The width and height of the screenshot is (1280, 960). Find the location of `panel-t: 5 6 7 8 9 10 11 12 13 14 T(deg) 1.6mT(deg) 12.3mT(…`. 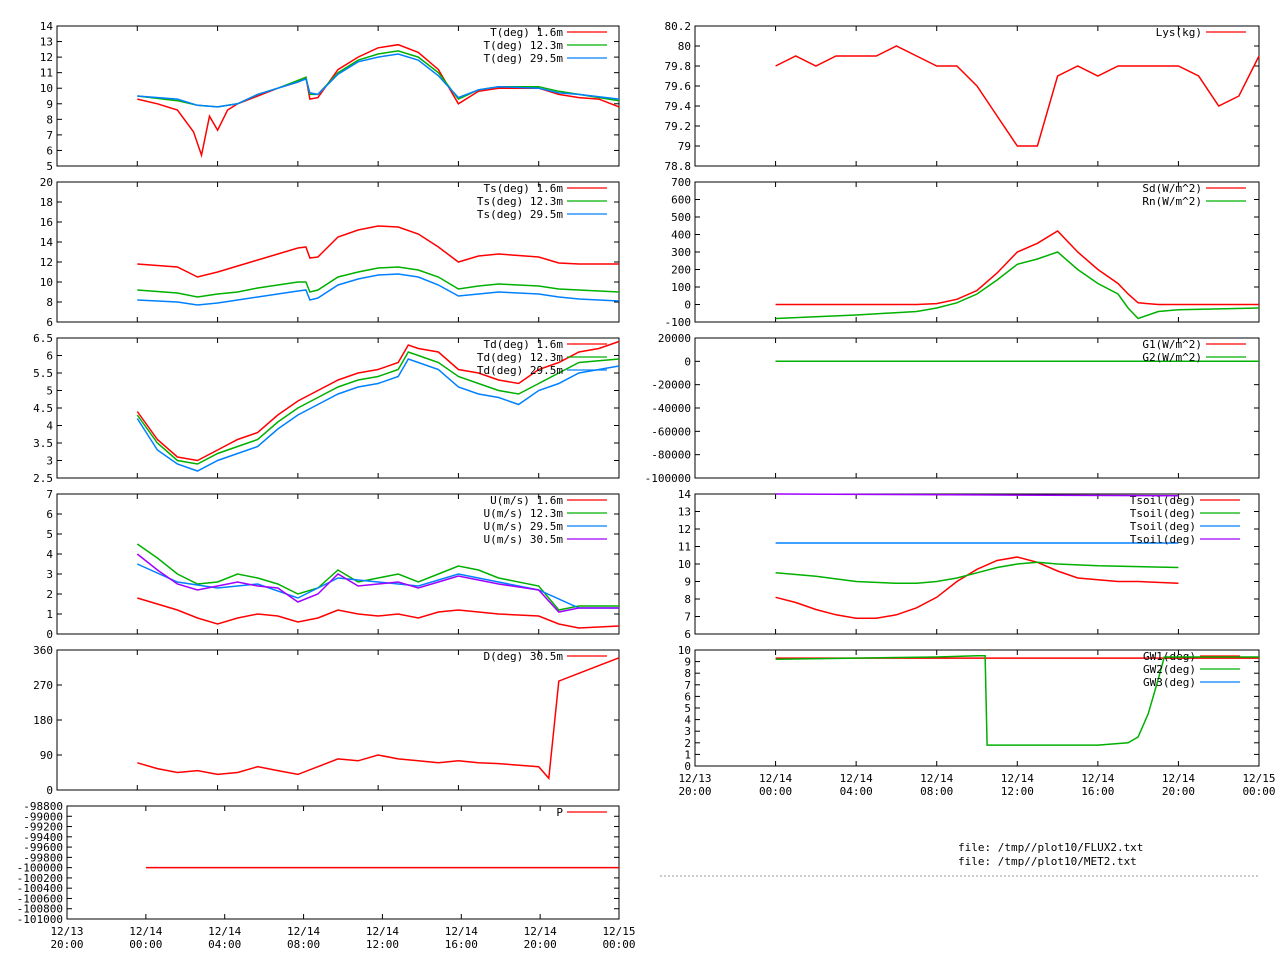

panel-t: 5 6 7 8 9 10 11 12 13 14 T(deg) 1.6mT(deg) 12.3mT(… is located at coordinates (330, 96).